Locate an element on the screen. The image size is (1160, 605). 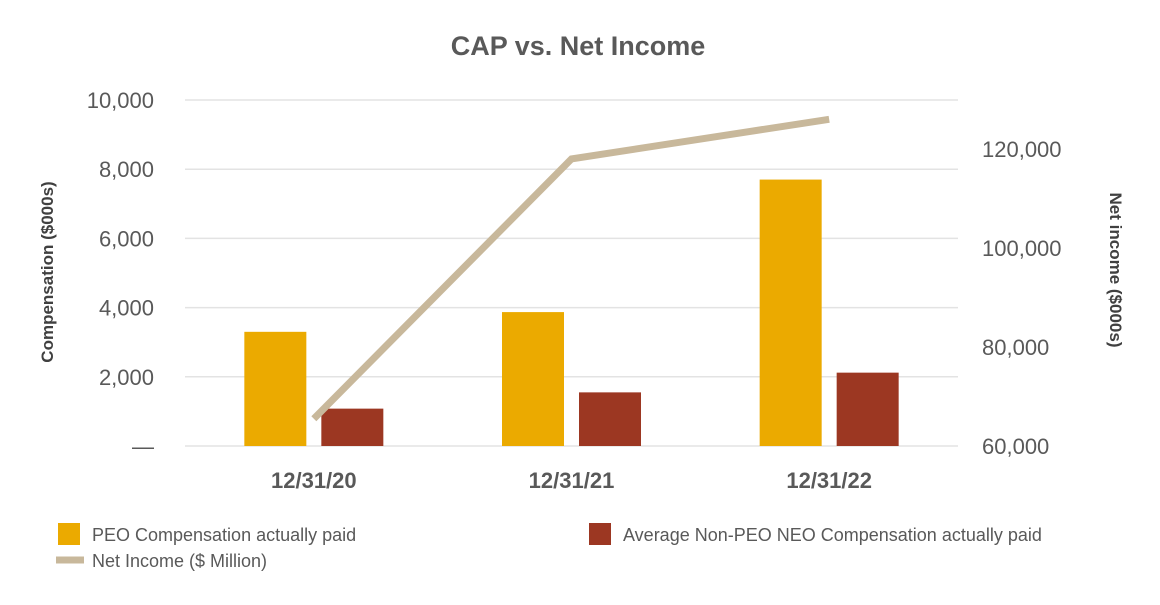
left-axis-ticks: — 2,000 4,000 6,000 8,000 10,000 is located at coordinates (120, 273).